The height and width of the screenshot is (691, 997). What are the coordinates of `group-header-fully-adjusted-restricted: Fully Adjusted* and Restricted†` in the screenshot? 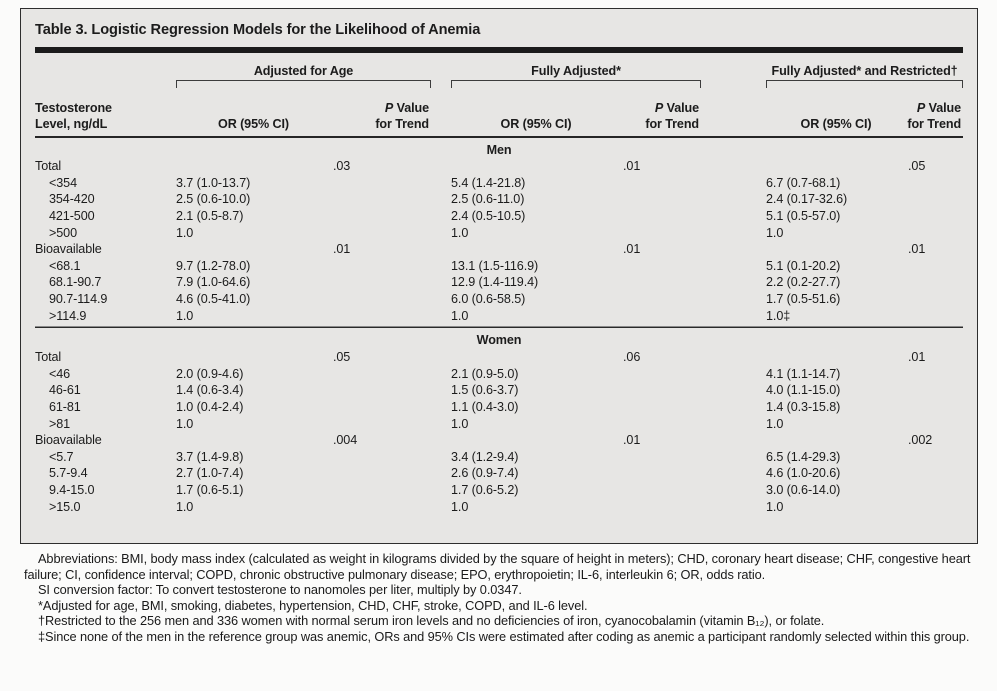 It's located at (864, 71).